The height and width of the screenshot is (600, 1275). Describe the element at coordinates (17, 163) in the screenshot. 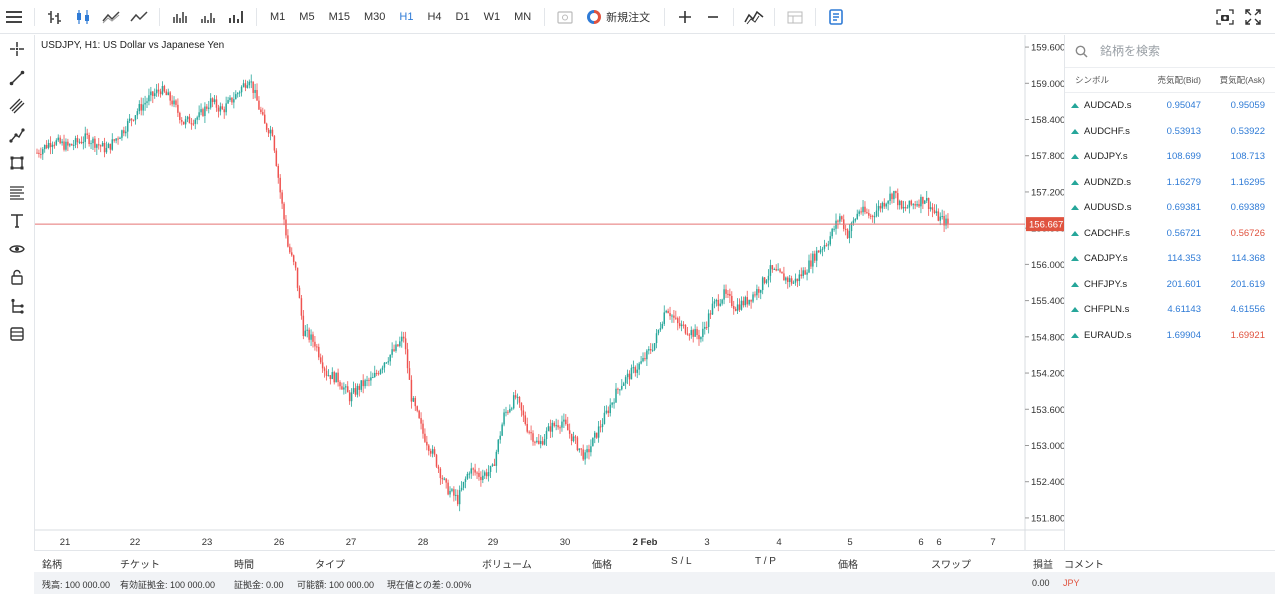

I see `rectangle-shape-icon` at that location.